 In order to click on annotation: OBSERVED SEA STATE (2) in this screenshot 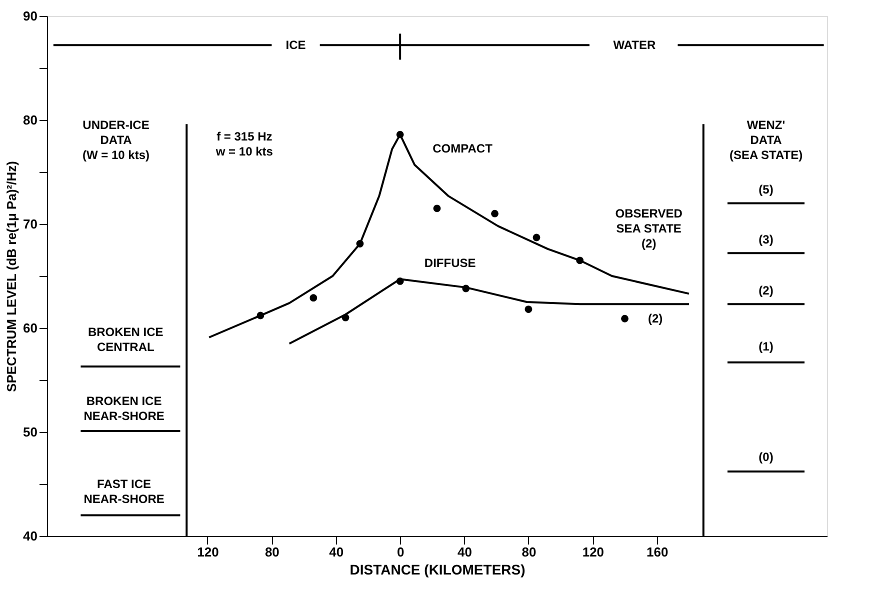, I will do `click(649, 228)`.